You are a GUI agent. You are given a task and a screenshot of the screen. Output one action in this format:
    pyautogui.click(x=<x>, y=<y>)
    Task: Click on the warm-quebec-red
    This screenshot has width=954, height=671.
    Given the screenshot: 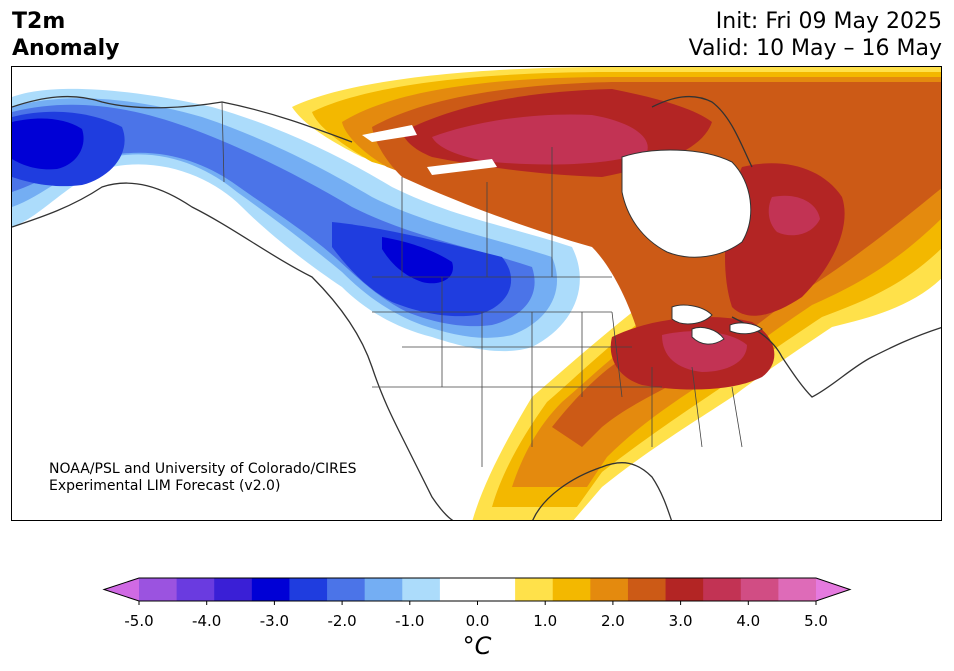 What is the action you would take?
    pyautogui.click(x=785, y=239)
    